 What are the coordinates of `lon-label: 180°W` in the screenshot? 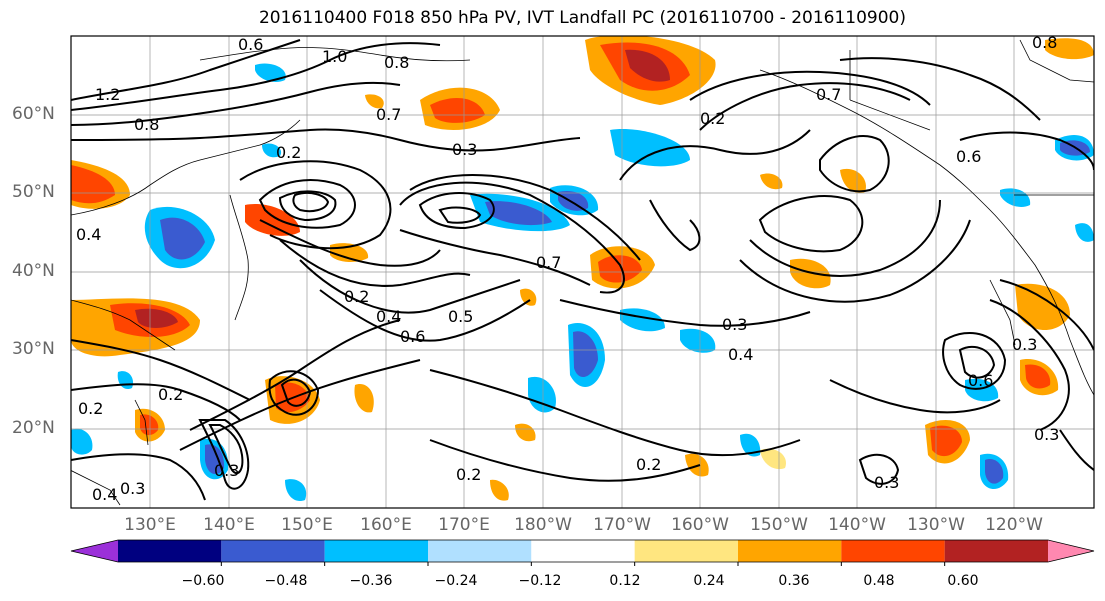 It's located at (543, 525).